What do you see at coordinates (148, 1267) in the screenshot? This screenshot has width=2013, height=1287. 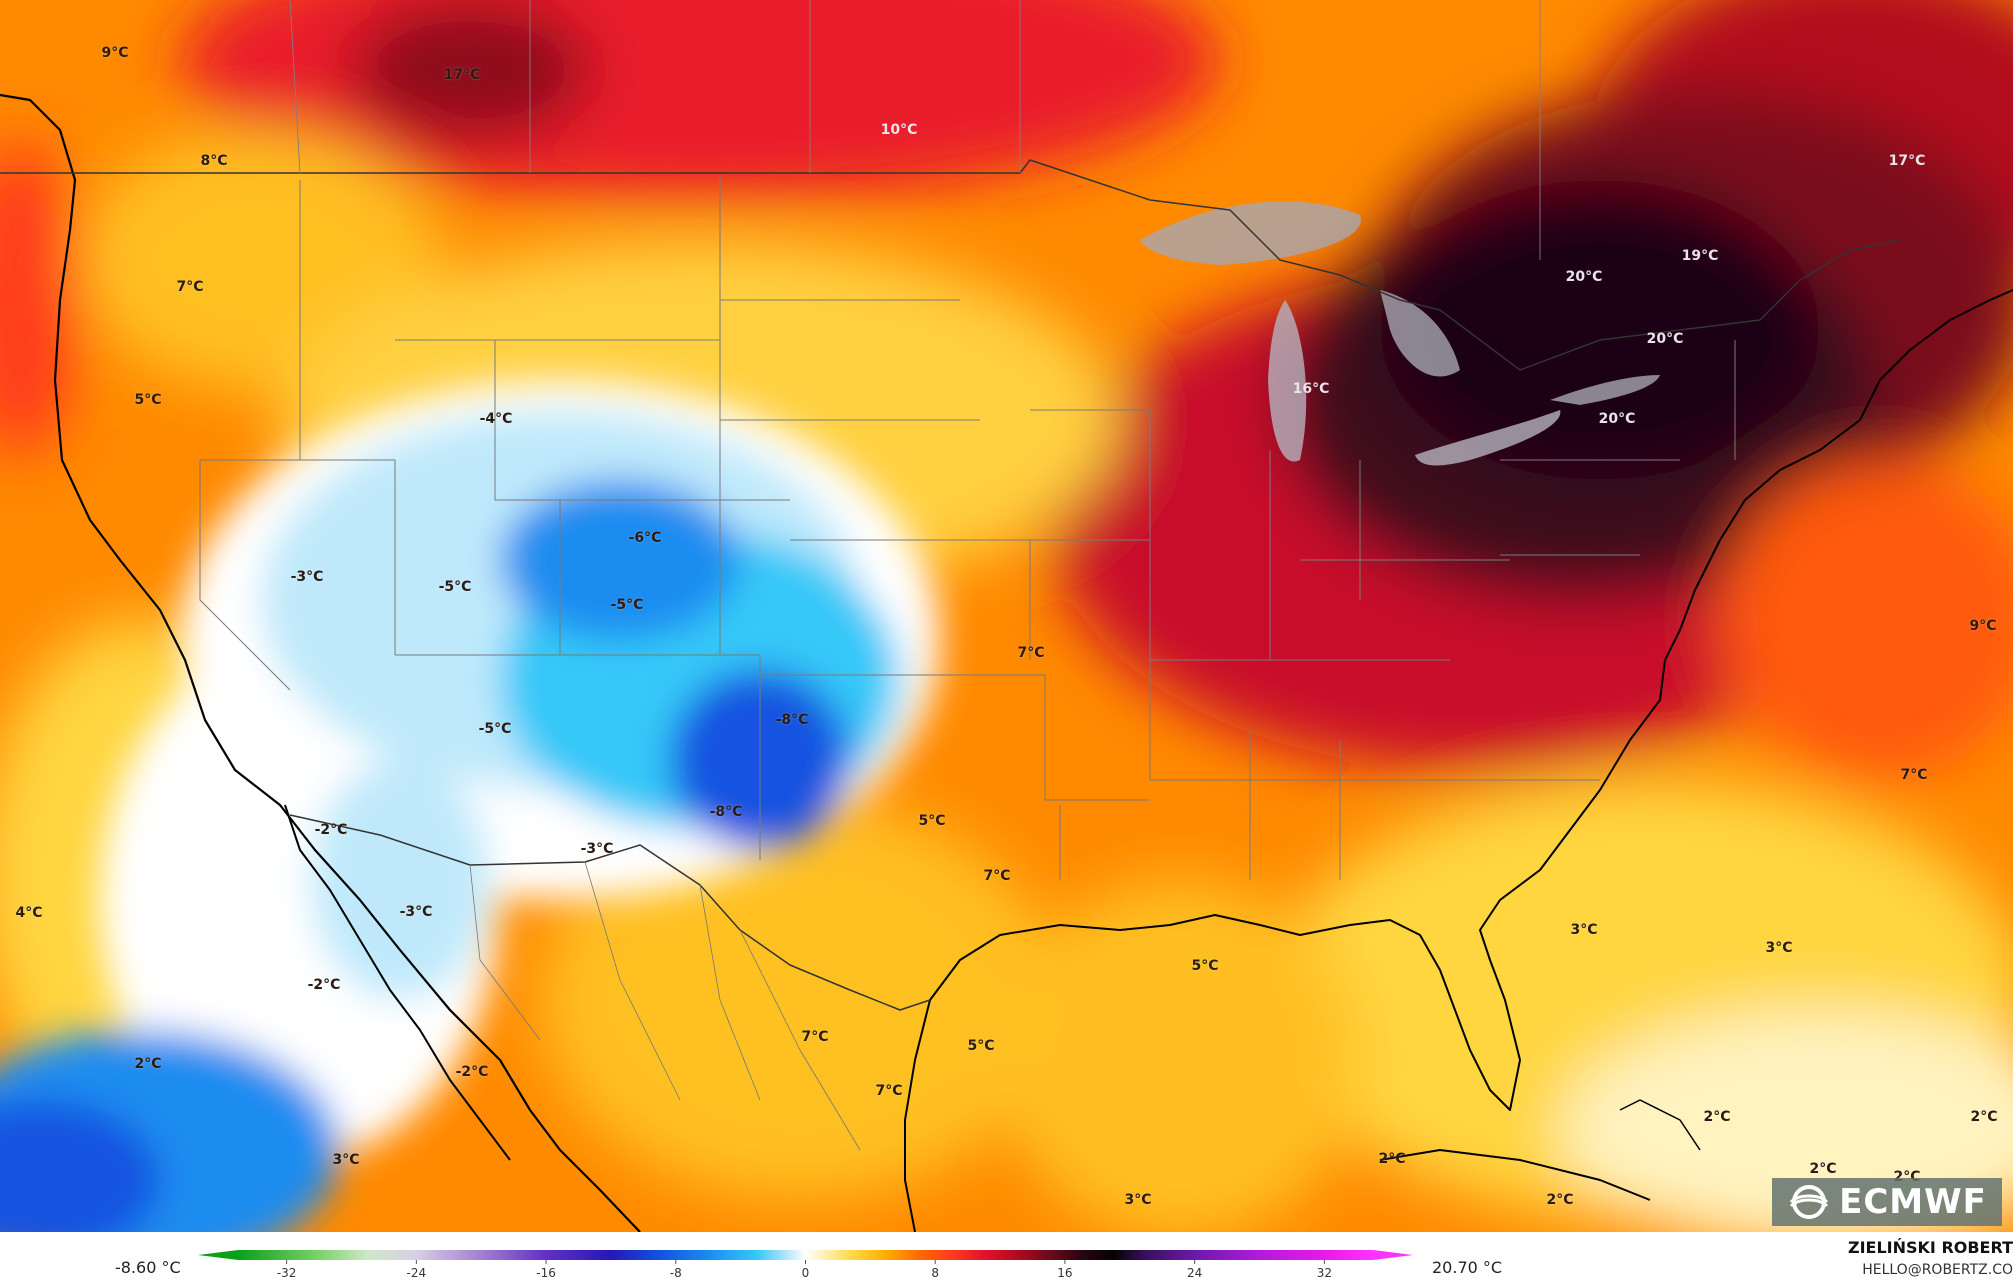 I see `legend-min-value: -8.60 °C` at bounding box center [148, 1267].